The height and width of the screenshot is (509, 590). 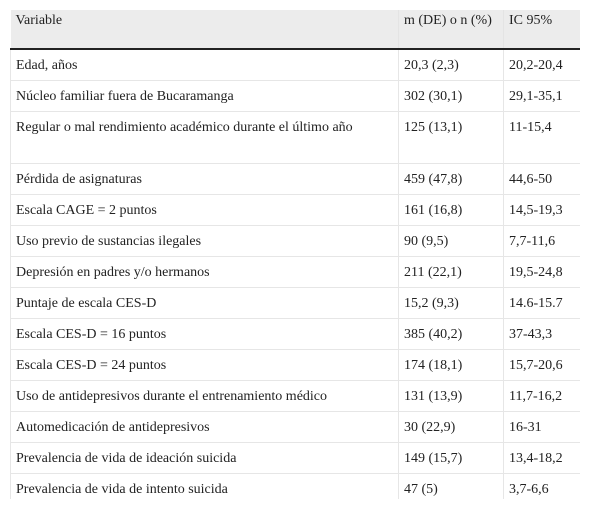 What do you see at coordinates (204, 65) in the screenshot?
I see `cell-variable: Edad, años` at bounding box center [204, 65].